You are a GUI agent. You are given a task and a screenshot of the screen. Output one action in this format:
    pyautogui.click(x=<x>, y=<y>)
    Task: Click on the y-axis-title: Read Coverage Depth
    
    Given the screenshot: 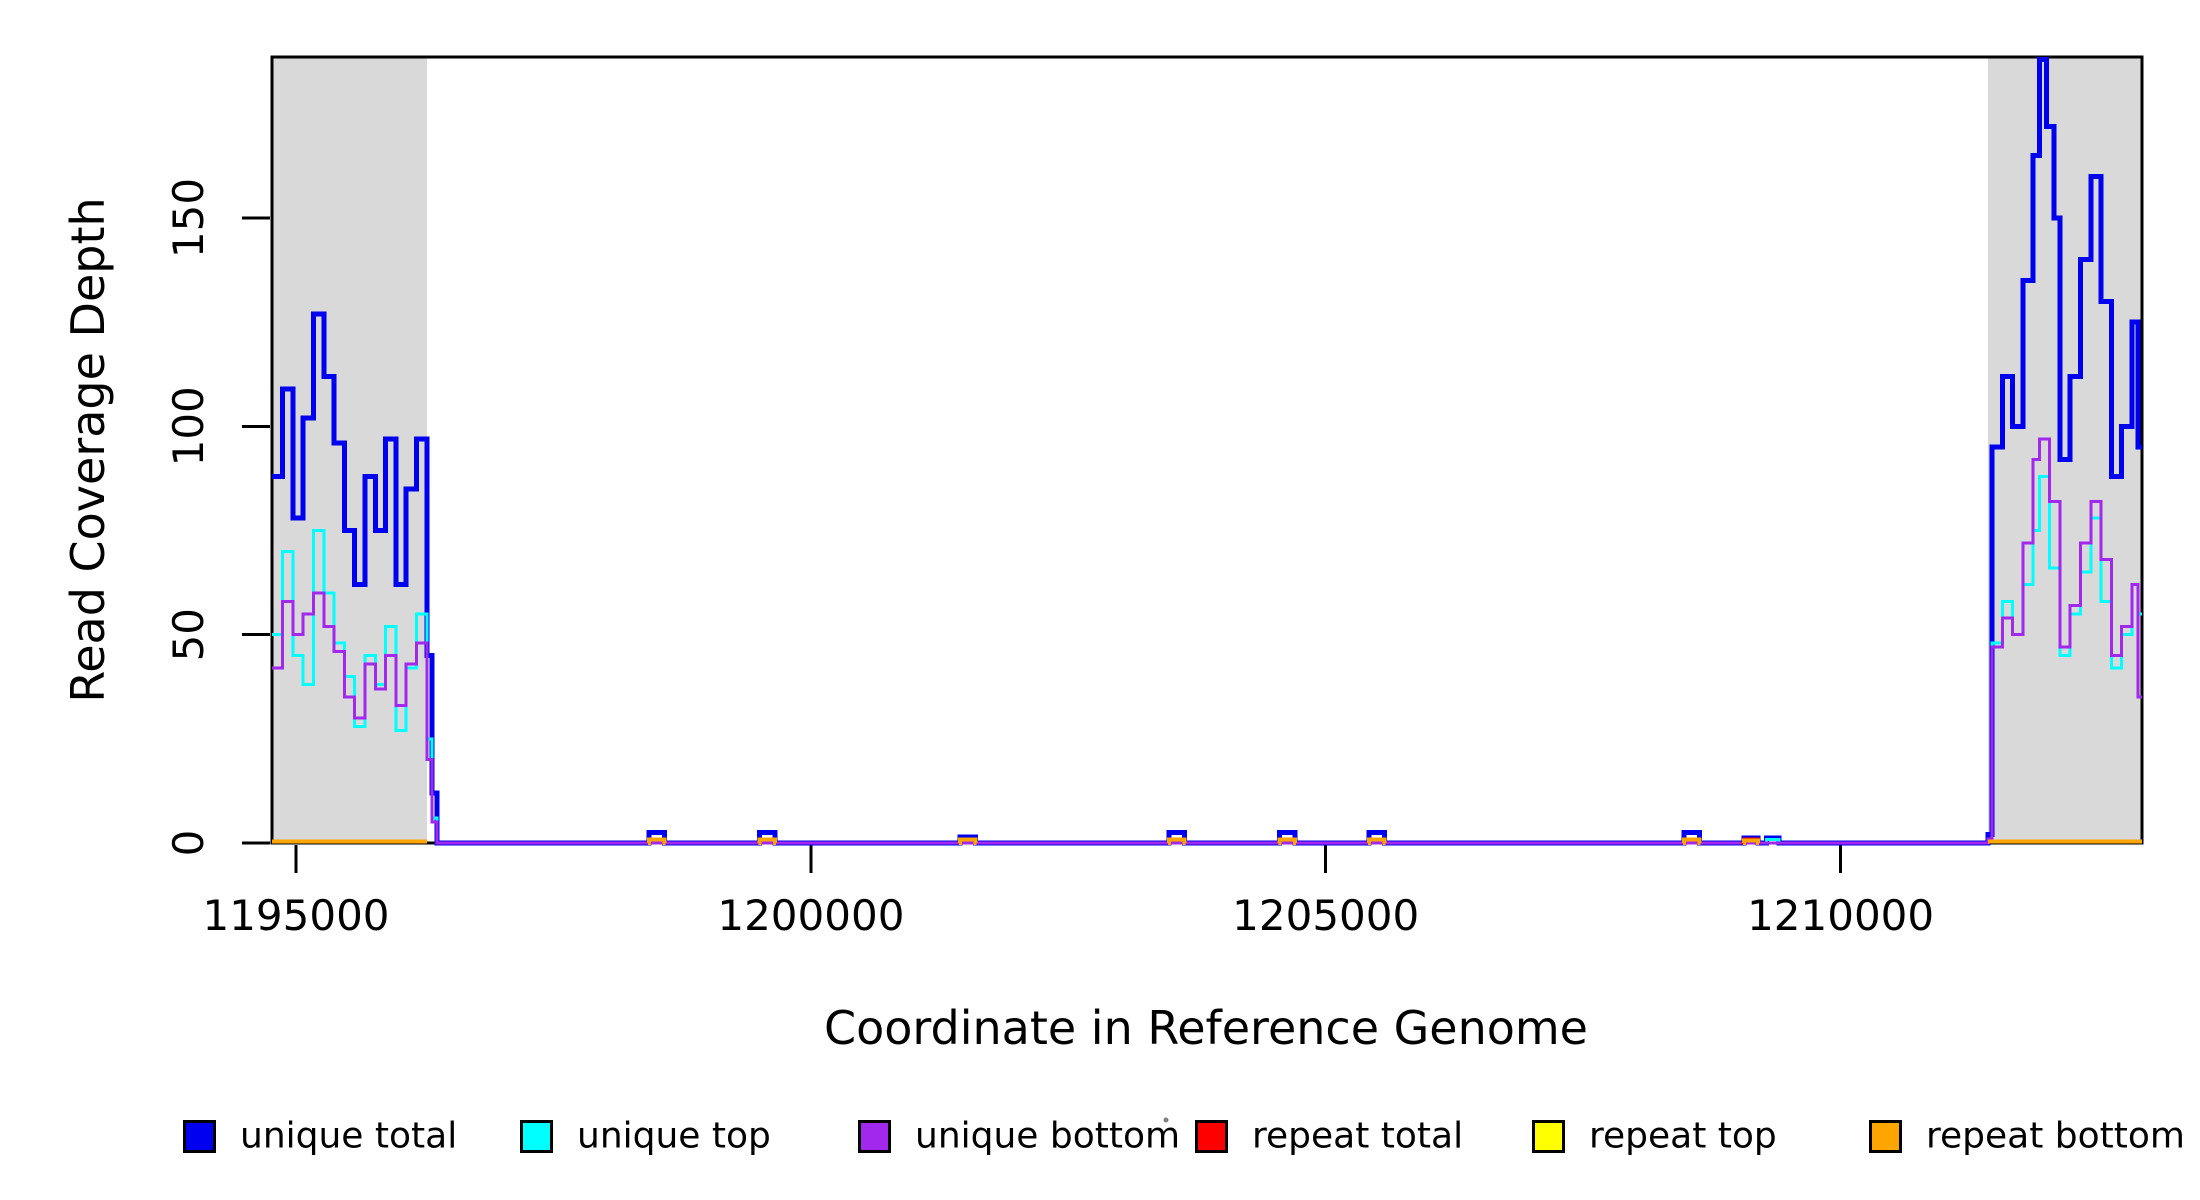 What is the action you would take?
    pyautogui.click(x=88, y=450)
    